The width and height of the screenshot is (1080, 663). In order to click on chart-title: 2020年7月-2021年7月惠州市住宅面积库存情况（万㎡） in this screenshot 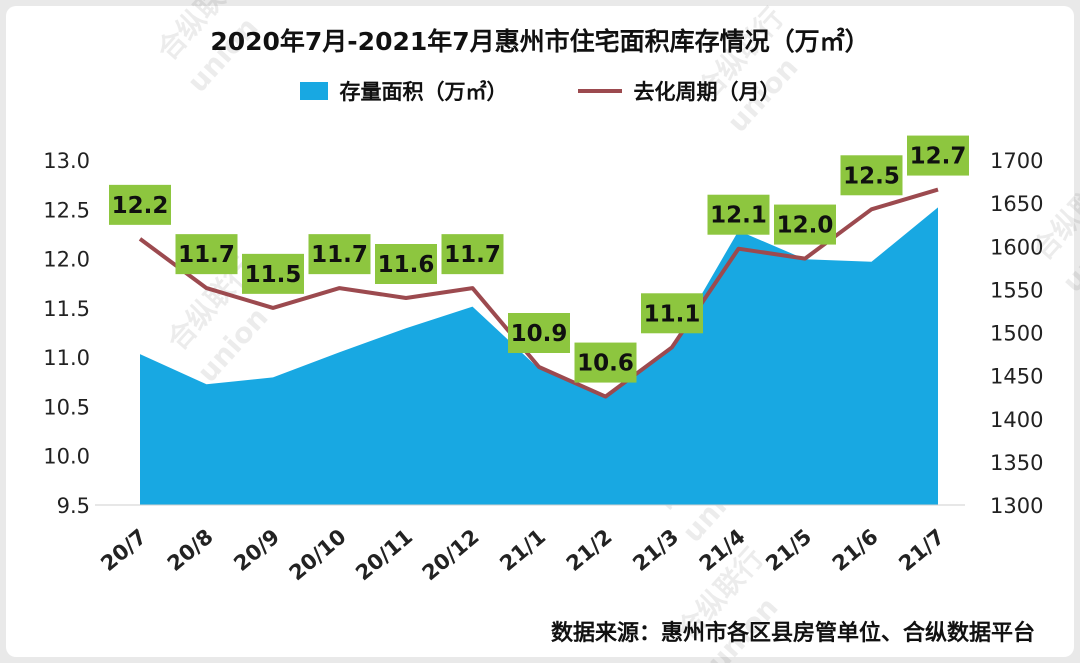, I will do `click(540, 41)`.